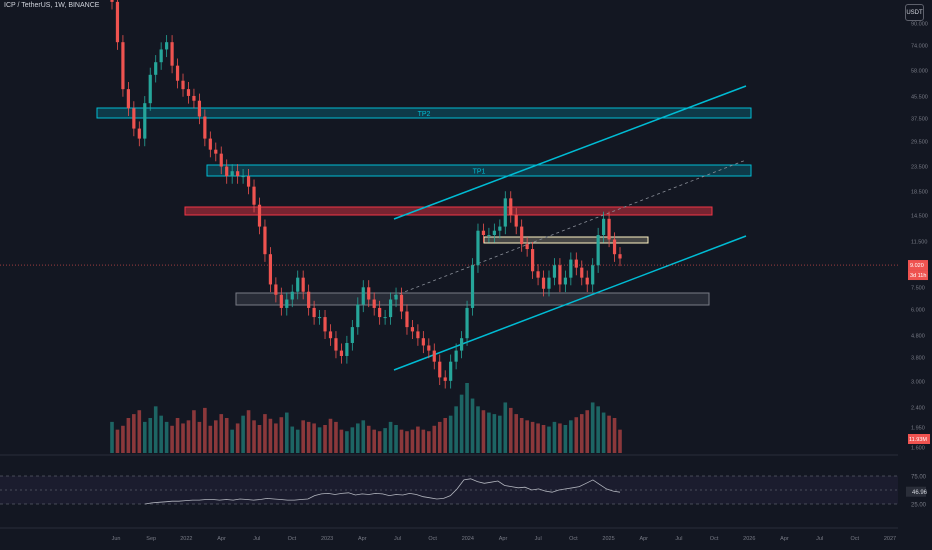  Describe the element at coordinates (918, 409) in the screenshot. I see `price-tick-label: 2.400` at that location.